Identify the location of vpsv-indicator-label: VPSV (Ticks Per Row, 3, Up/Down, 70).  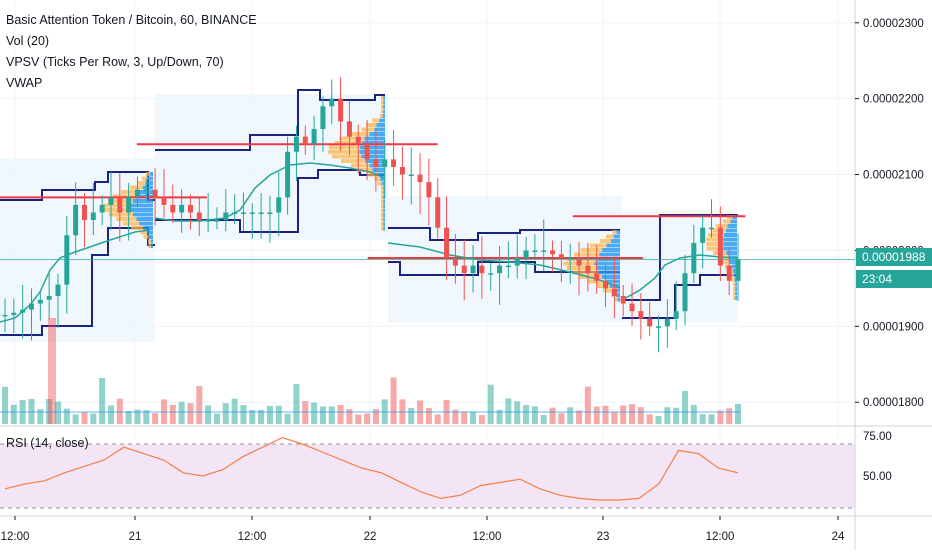
(115, 62).